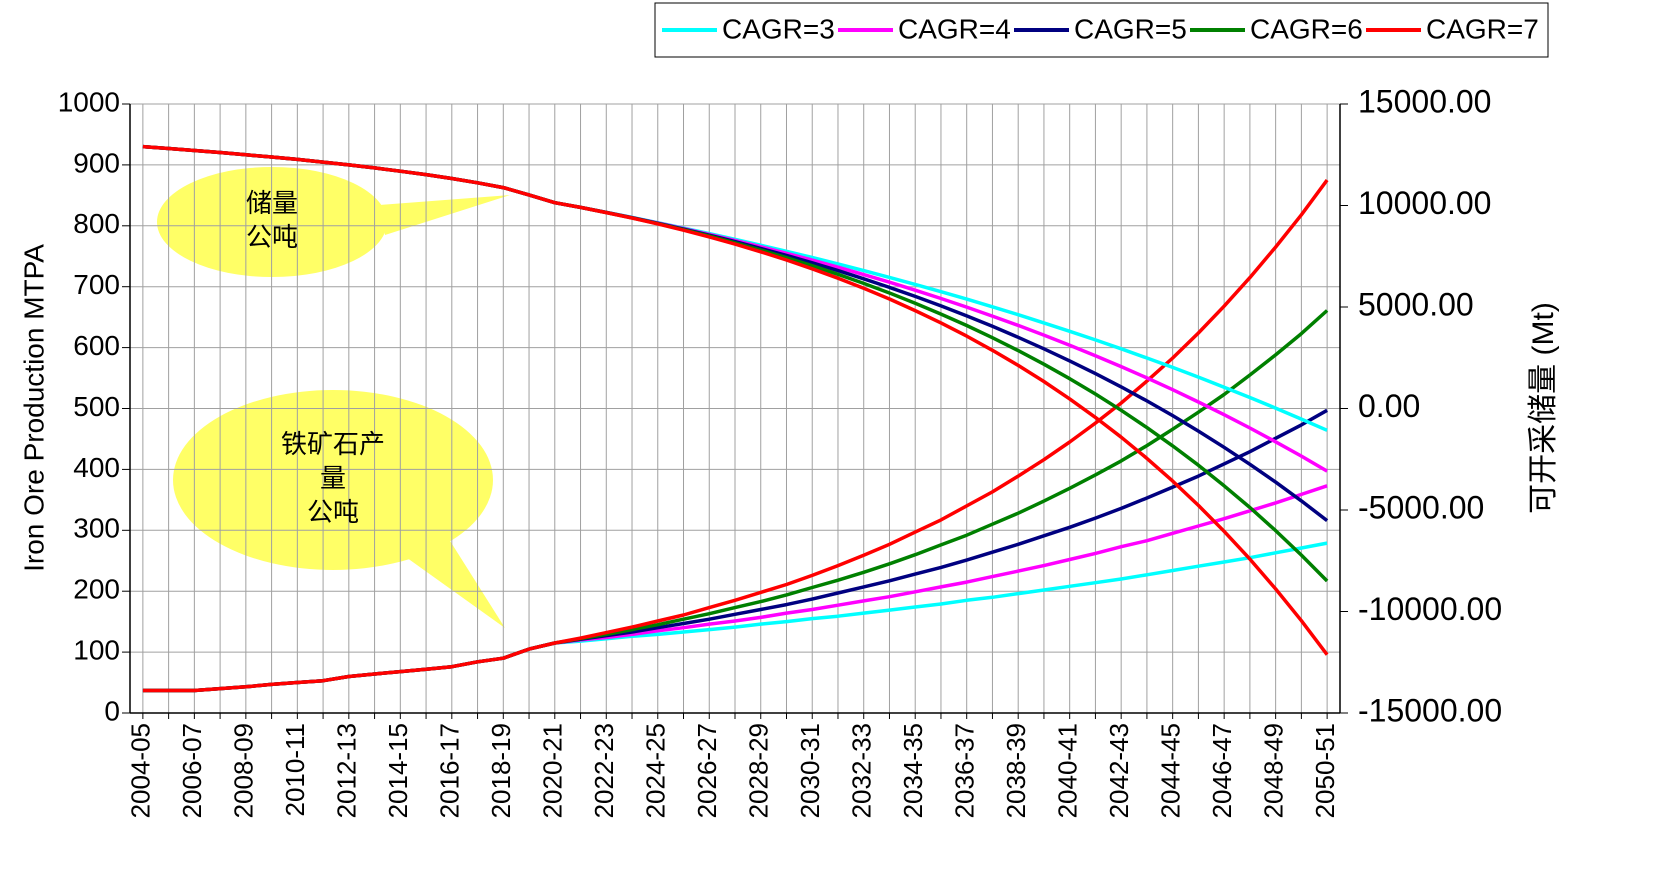  What do you see at coordinates (445, 215) in the screenshot?
I see `callout-tail` at bounding box center [445, 215].